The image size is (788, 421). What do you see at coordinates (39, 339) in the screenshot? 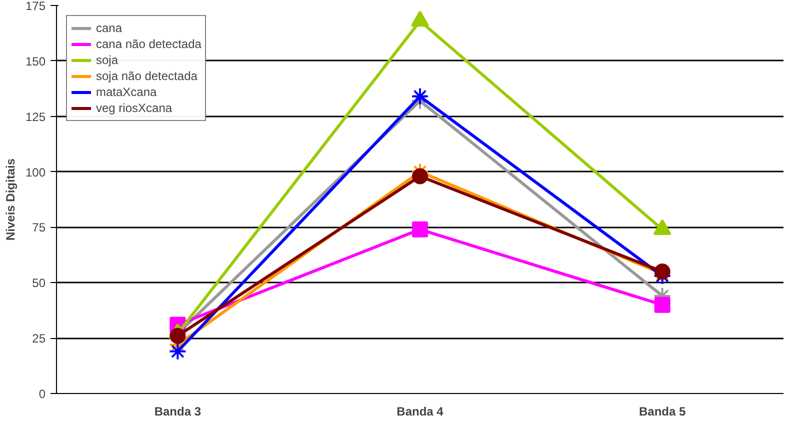
I see `y-tick-label: 25` at bounding box center [39, 339].